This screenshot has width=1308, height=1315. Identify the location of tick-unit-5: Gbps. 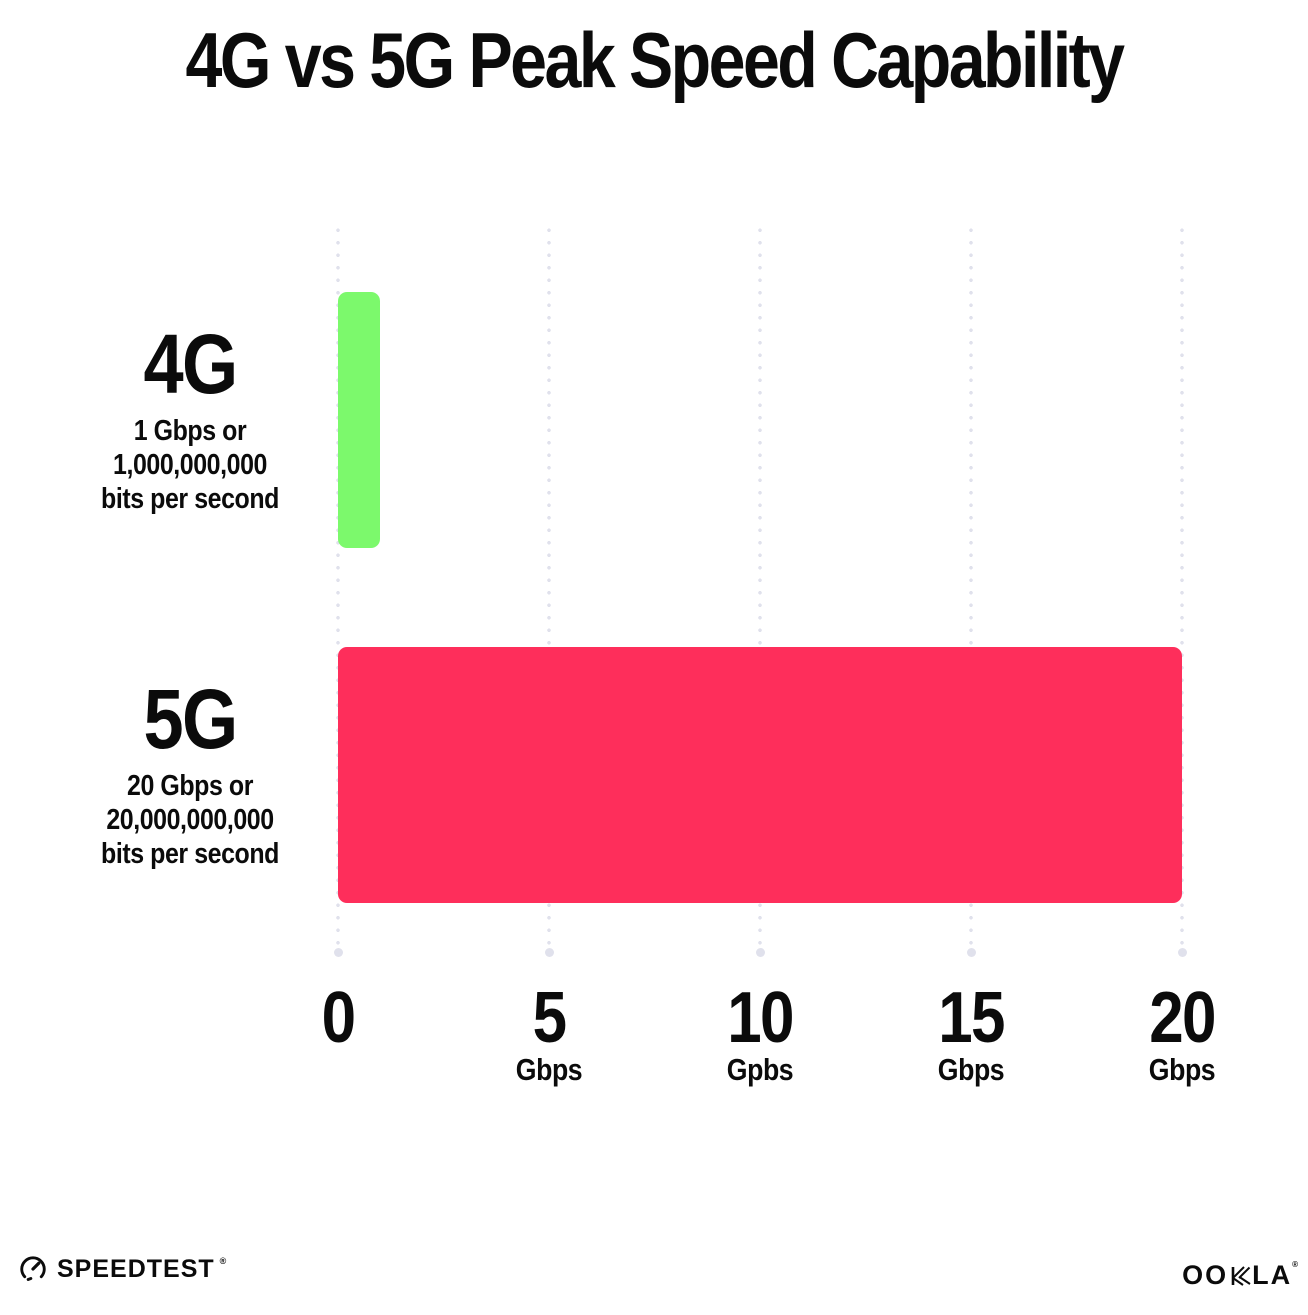
(549, 1069).